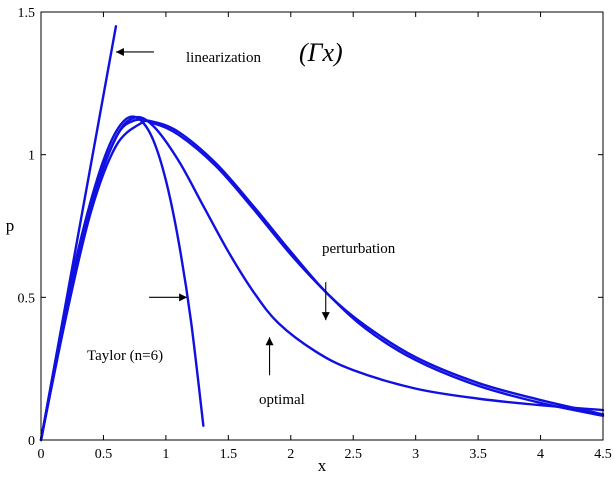 Image resolution: width=615 pixels, height=480 pixels. Describe the element at coordinates (325, 301) in the screenshot. I see `arrow-perturbation` at that location.